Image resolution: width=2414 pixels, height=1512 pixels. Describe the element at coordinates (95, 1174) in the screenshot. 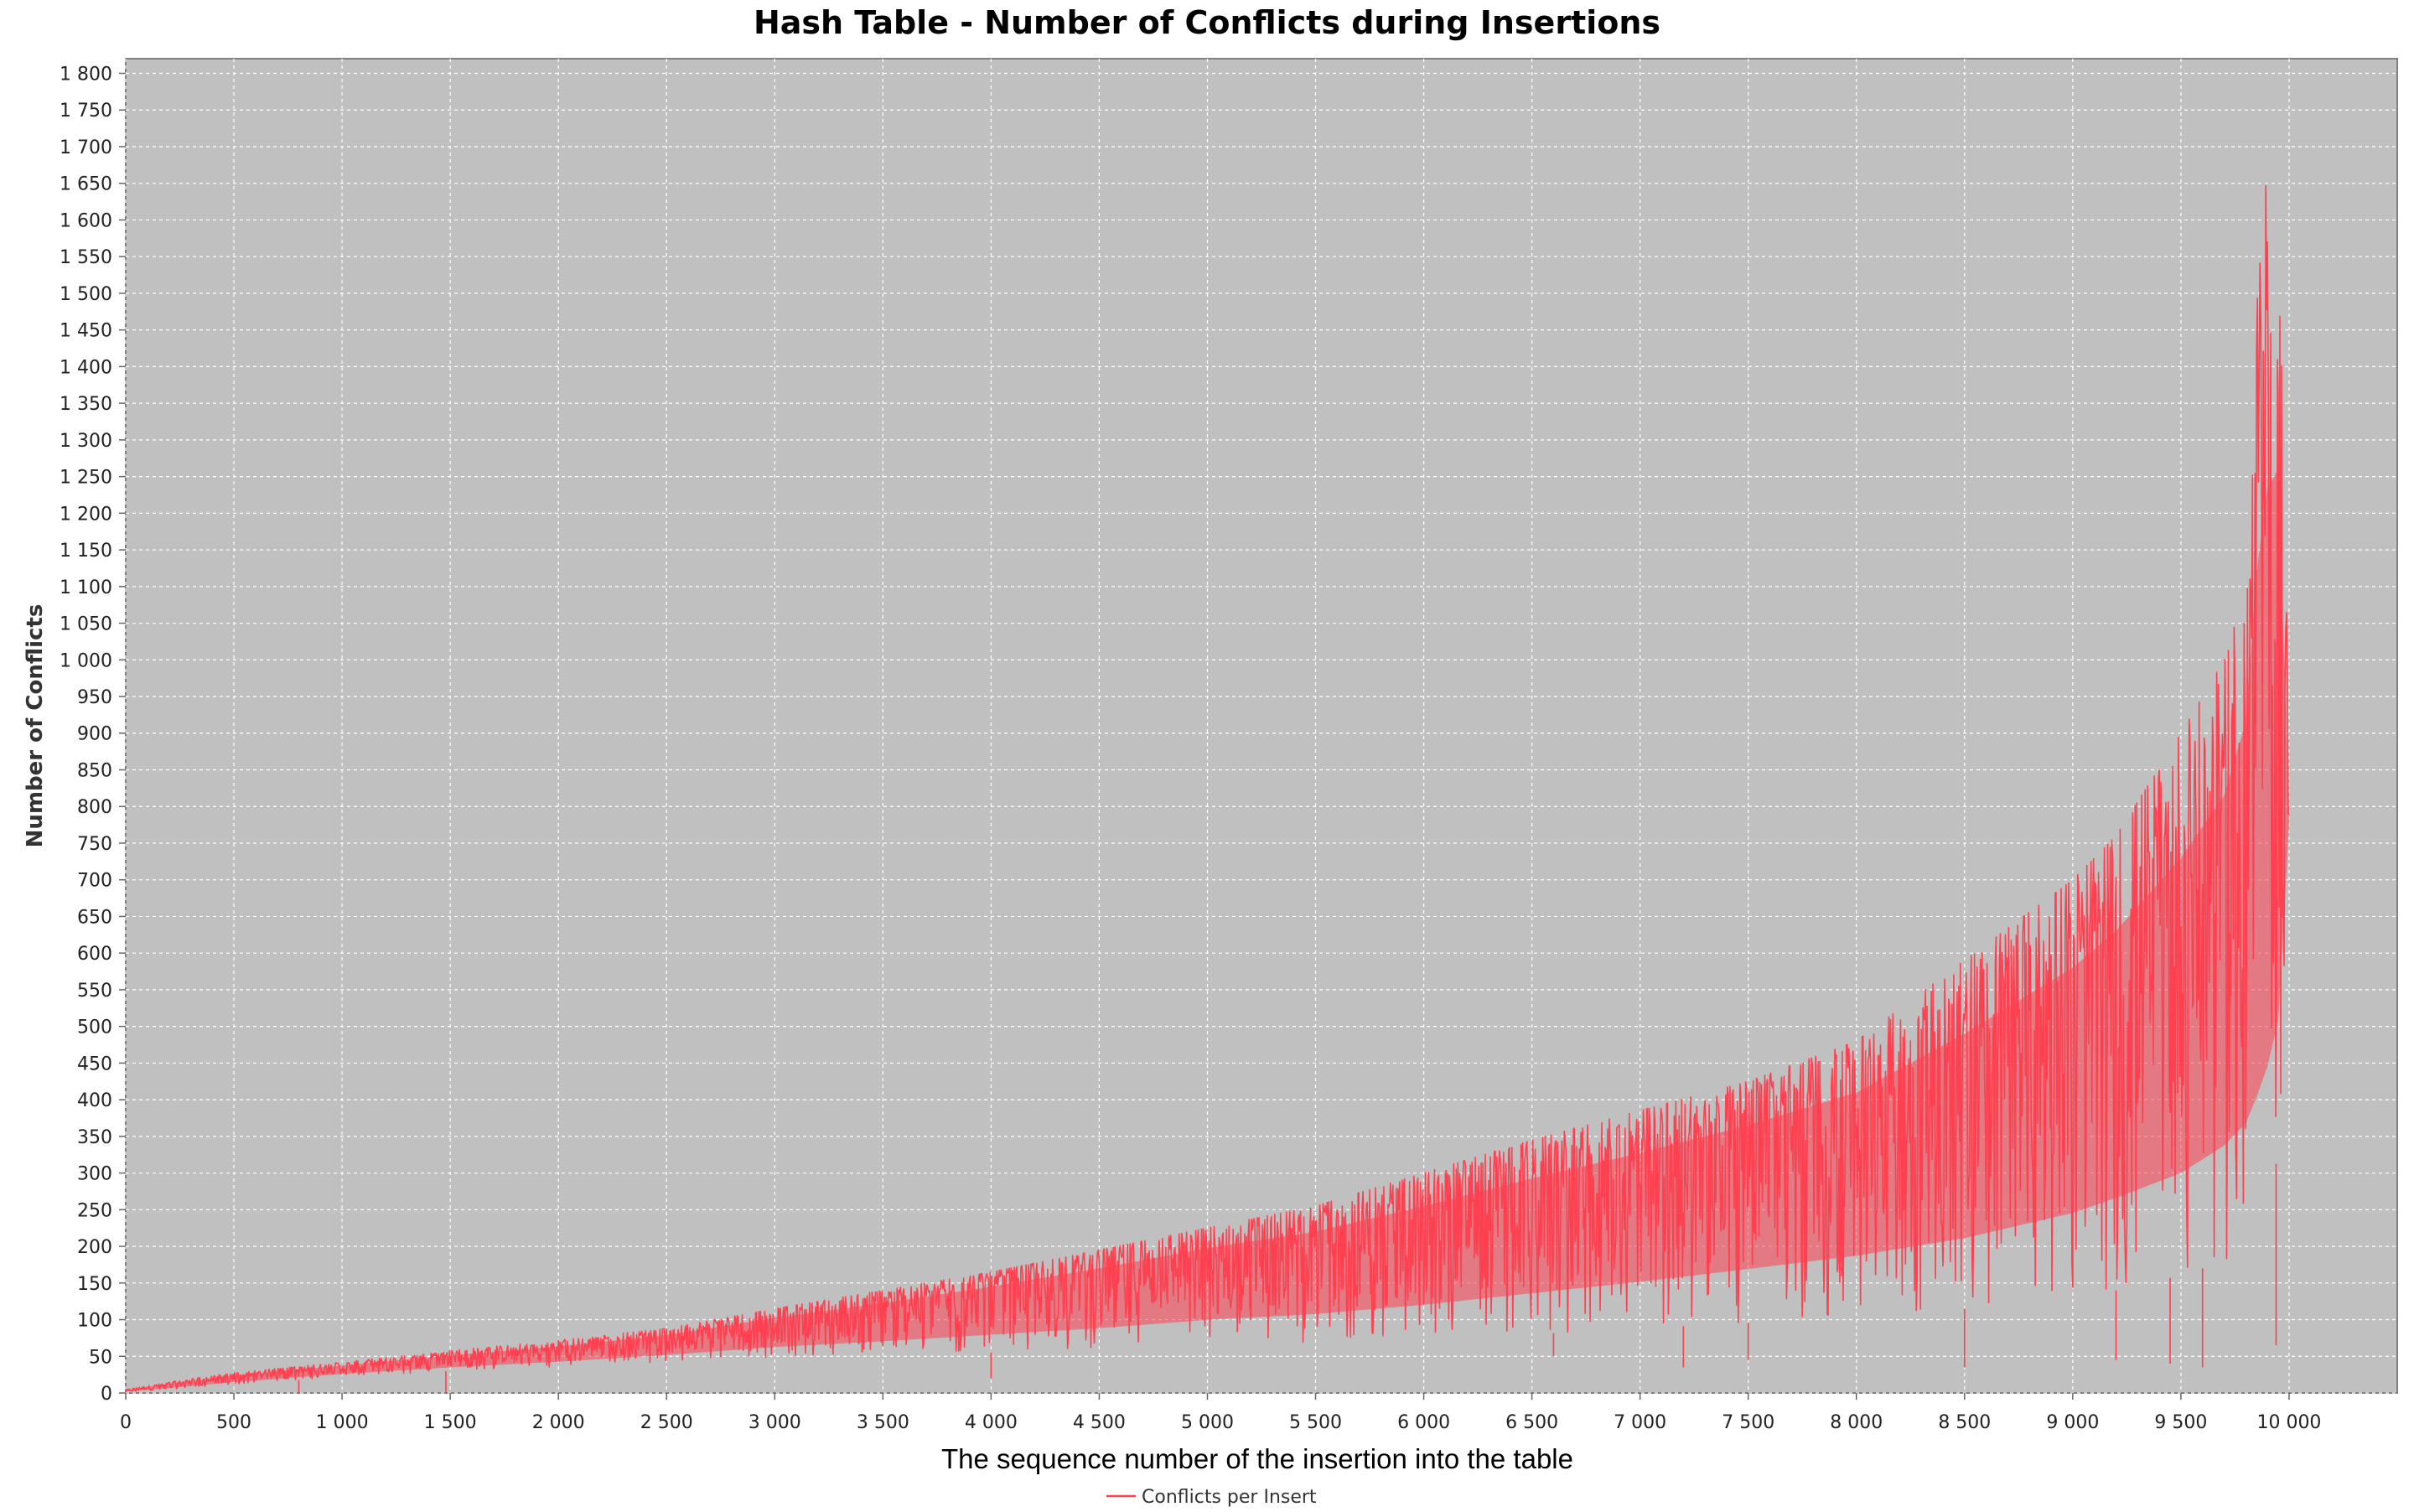

I see `y-tick-label: 300` at that location.